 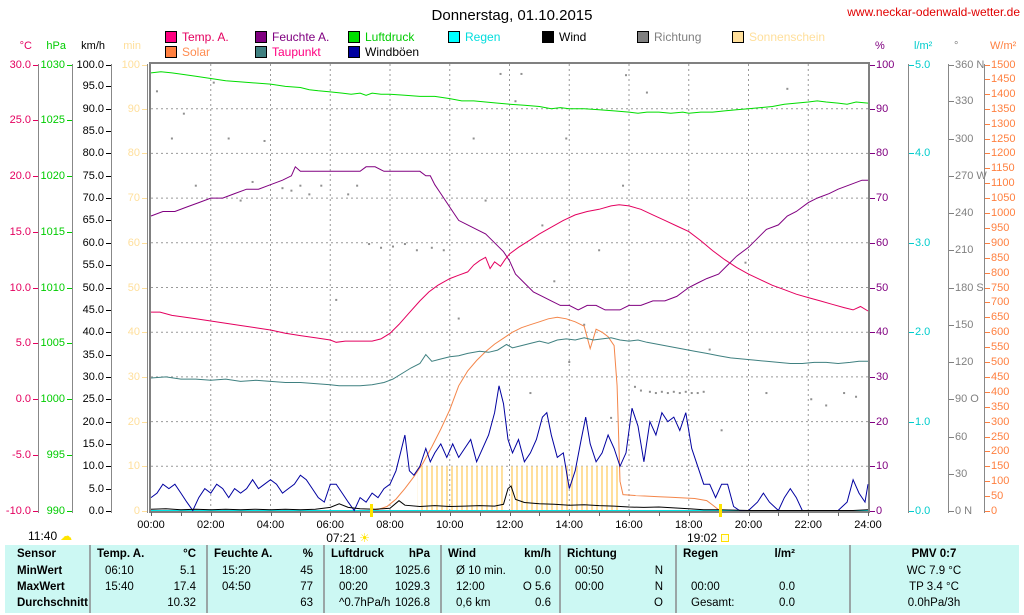 I want to click on sunrise-axis-marker, so click(x=371, y=510).